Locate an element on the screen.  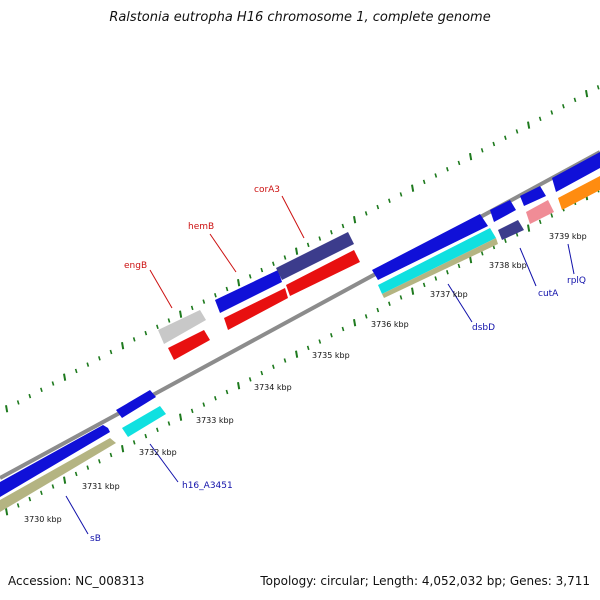
gene-arrow-orange-rplQ is located at coordinates (579, 193).